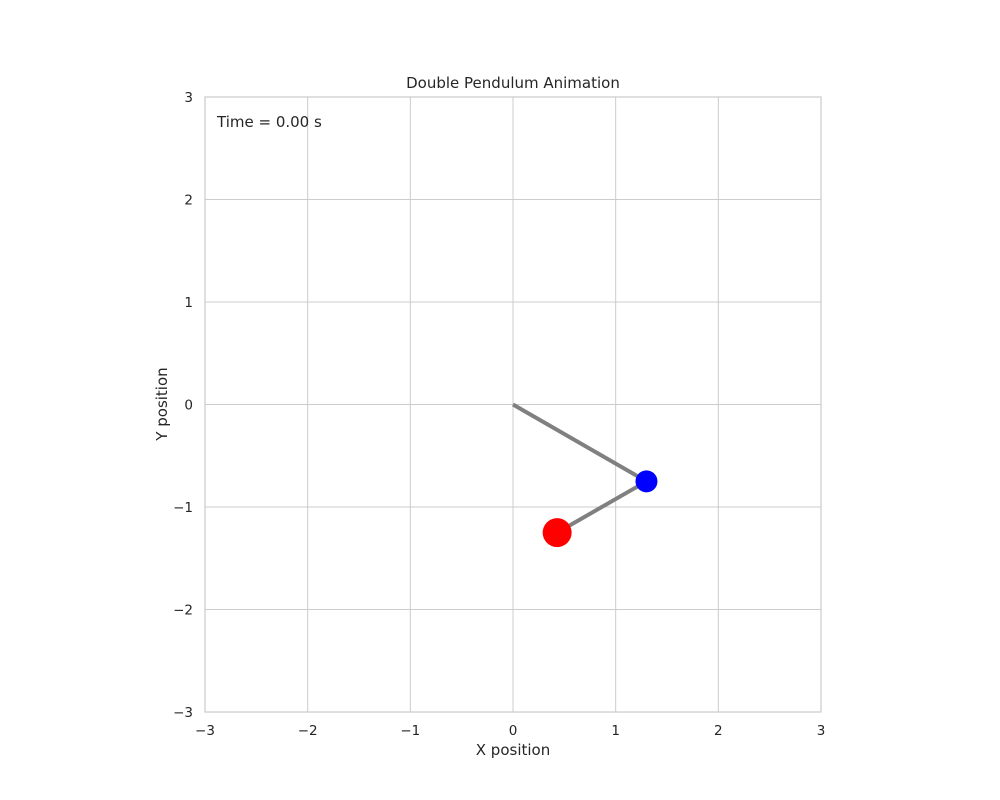 This screenshot has width=1000, height=800. What do you see at coordinates (188, 406) in the screenshot?
I see `y-tick-label: 0` at bounding box center [188, 406].